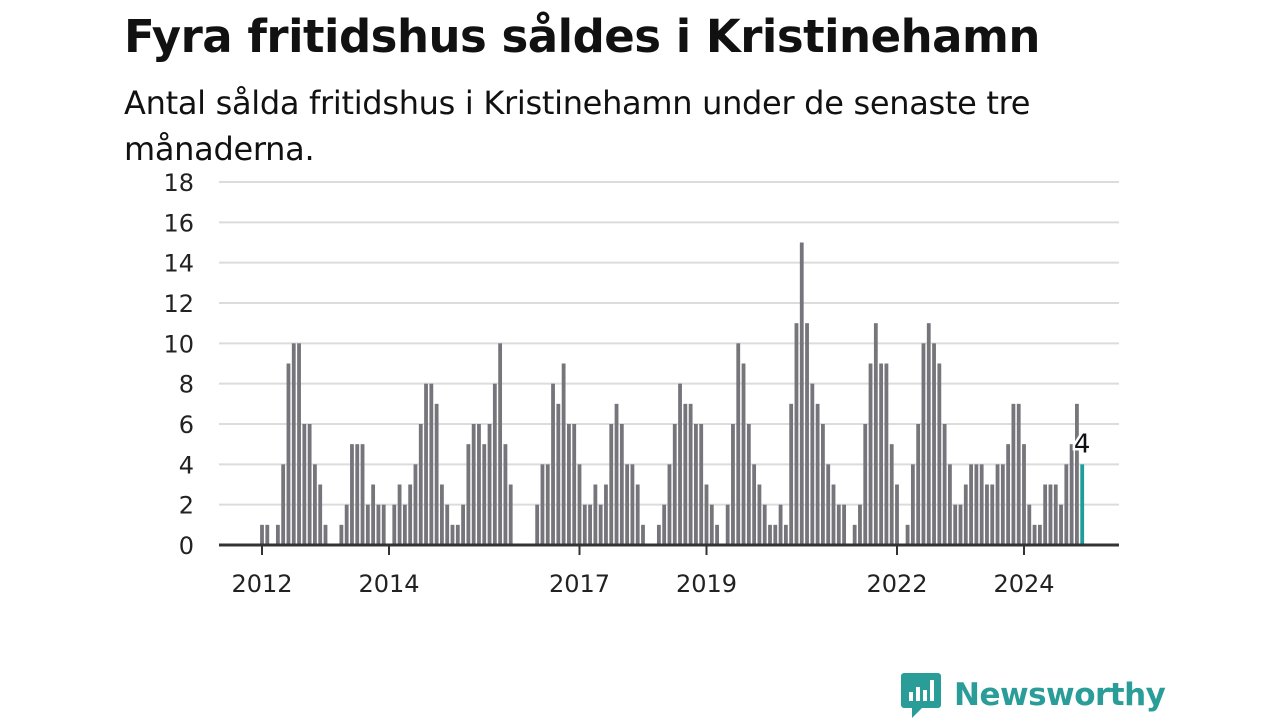  I want to click on y-axis-ticks: 0 2 4 6 8 10 12 14 16 18, so click(178, 364).